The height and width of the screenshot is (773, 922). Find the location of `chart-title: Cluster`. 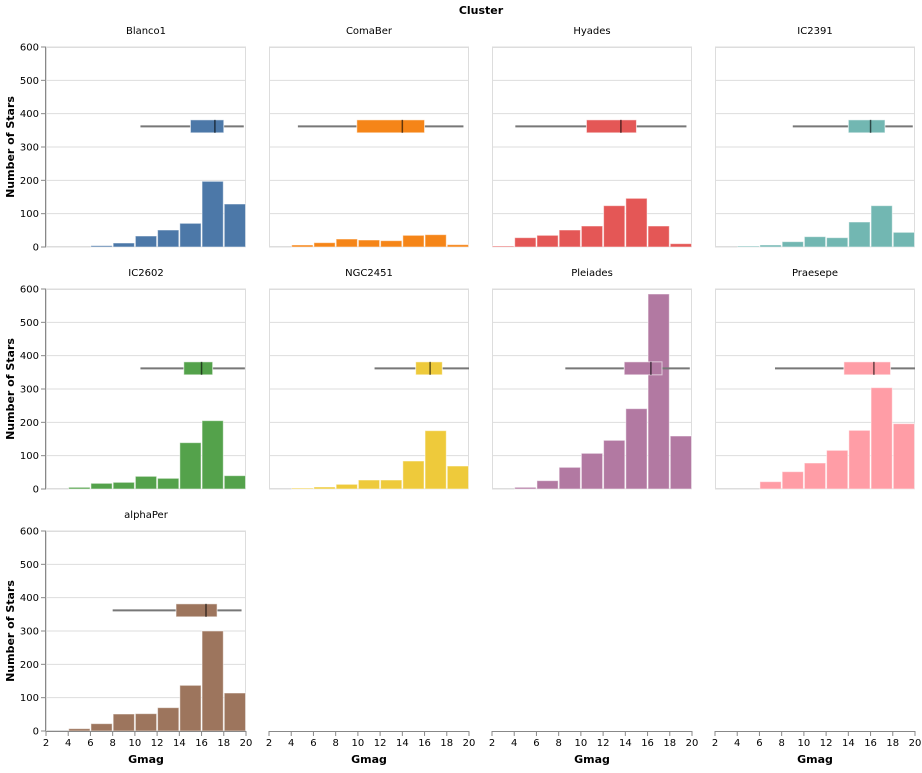

chart-title: Cluster is located at coordinates (481, 10).